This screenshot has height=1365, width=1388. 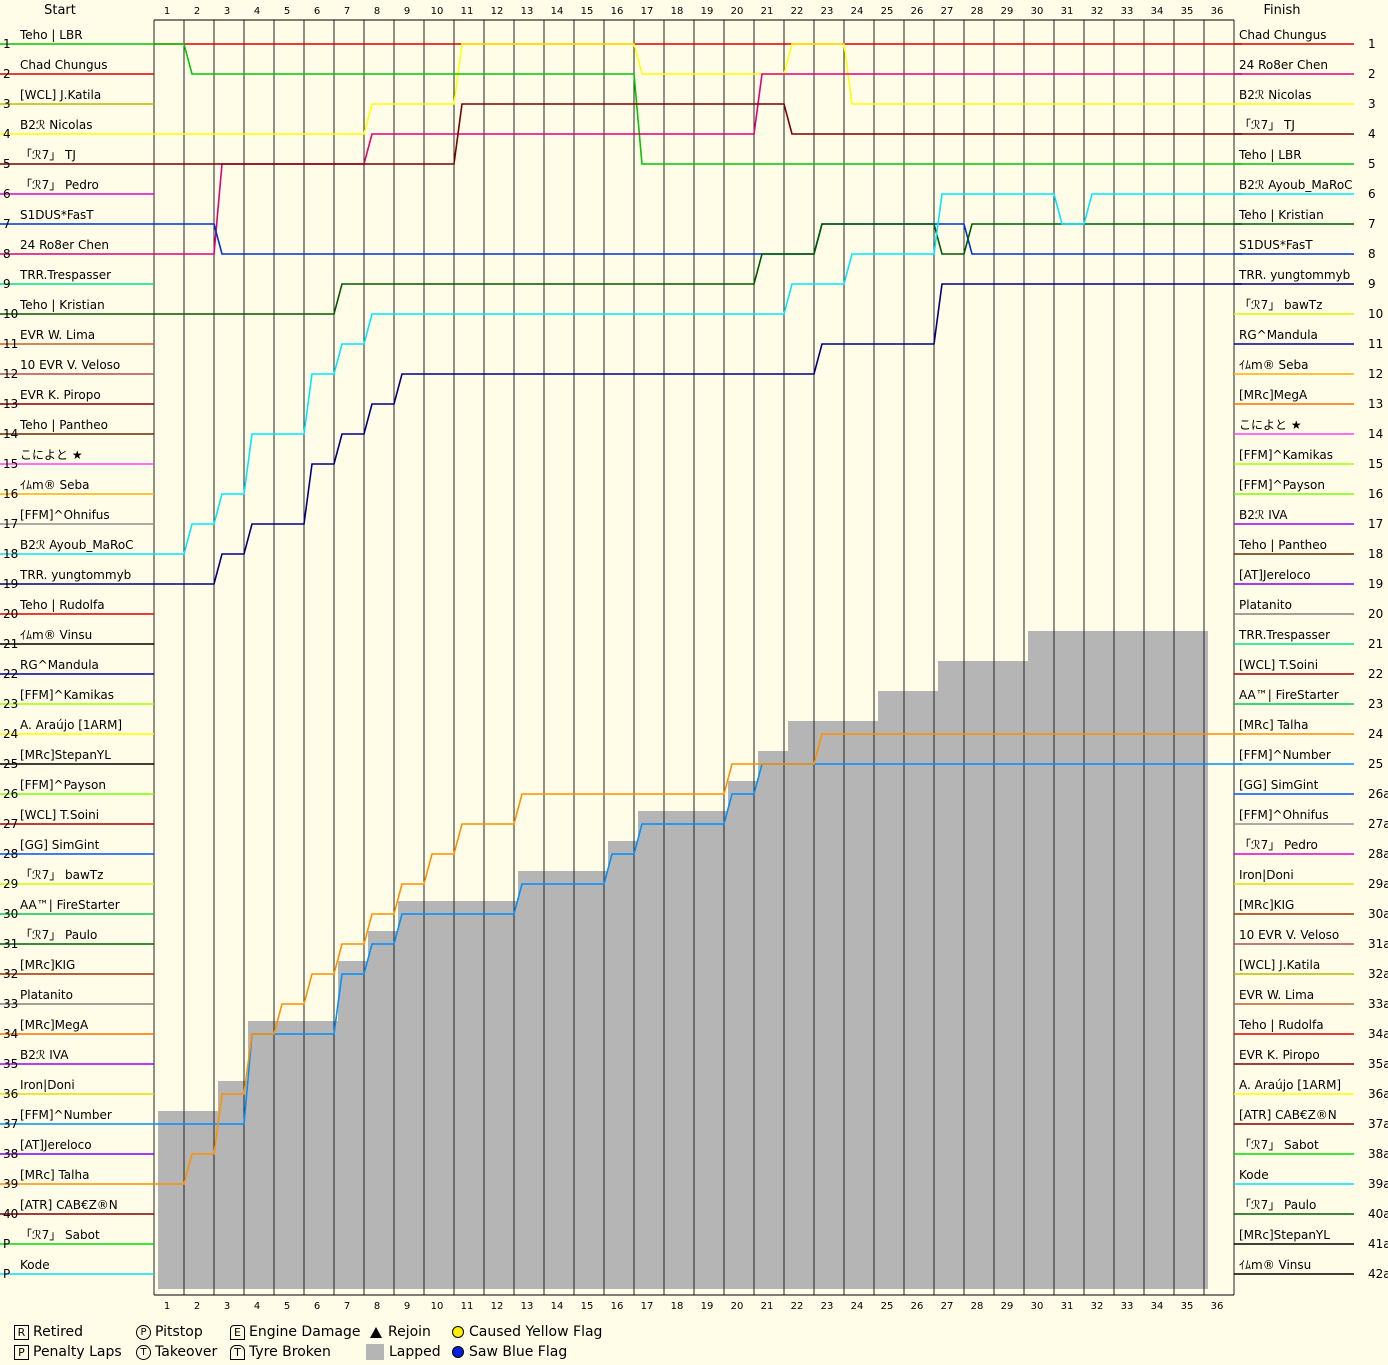 What do you see at coordinates (1296, 185) in the screenshot?
I see `finish-driver-label: B2ℛ Ayoub_MaRoC` at bounding box center [1296, 185].